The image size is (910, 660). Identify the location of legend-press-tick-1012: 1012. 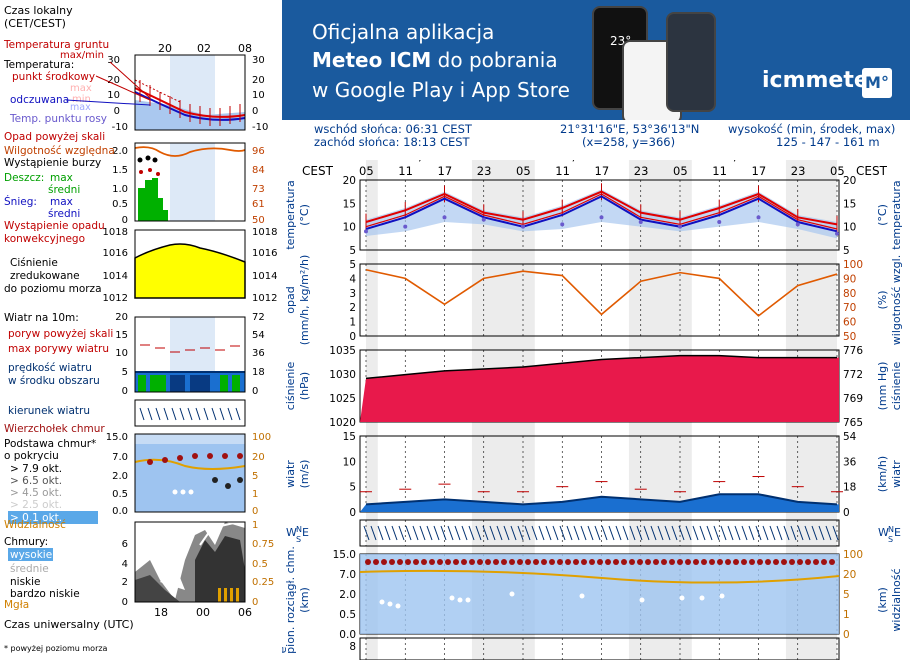
(115, 298).